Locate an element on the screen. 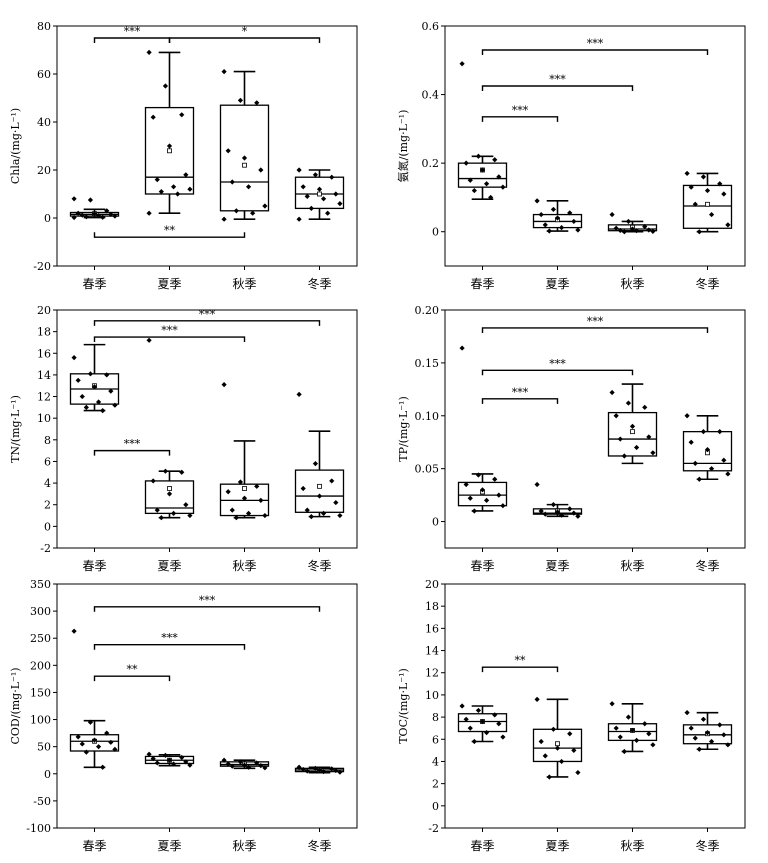 This screenshot has height=863, width=768. y-axis-title: TOC/(mg·L⁻¹) is located at coordinates (403, 706).